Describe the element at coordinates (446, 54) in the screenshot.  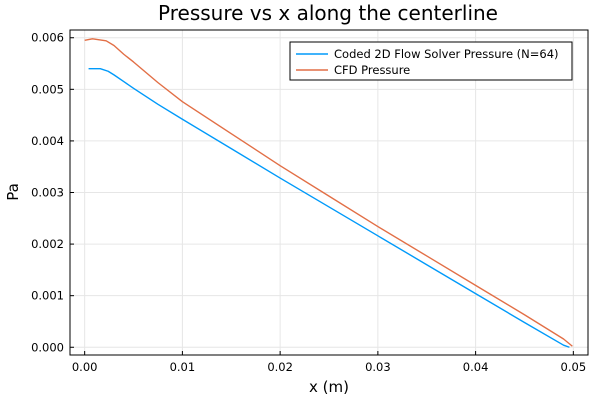
I see `legend-label-coded: Coded 2D Flow Solver Pressure (N=64)` at that location.